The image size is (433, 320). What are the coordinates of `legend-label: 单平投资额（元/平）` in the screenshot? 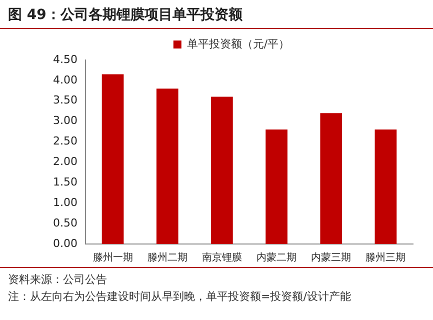 It's located at (238, 43).